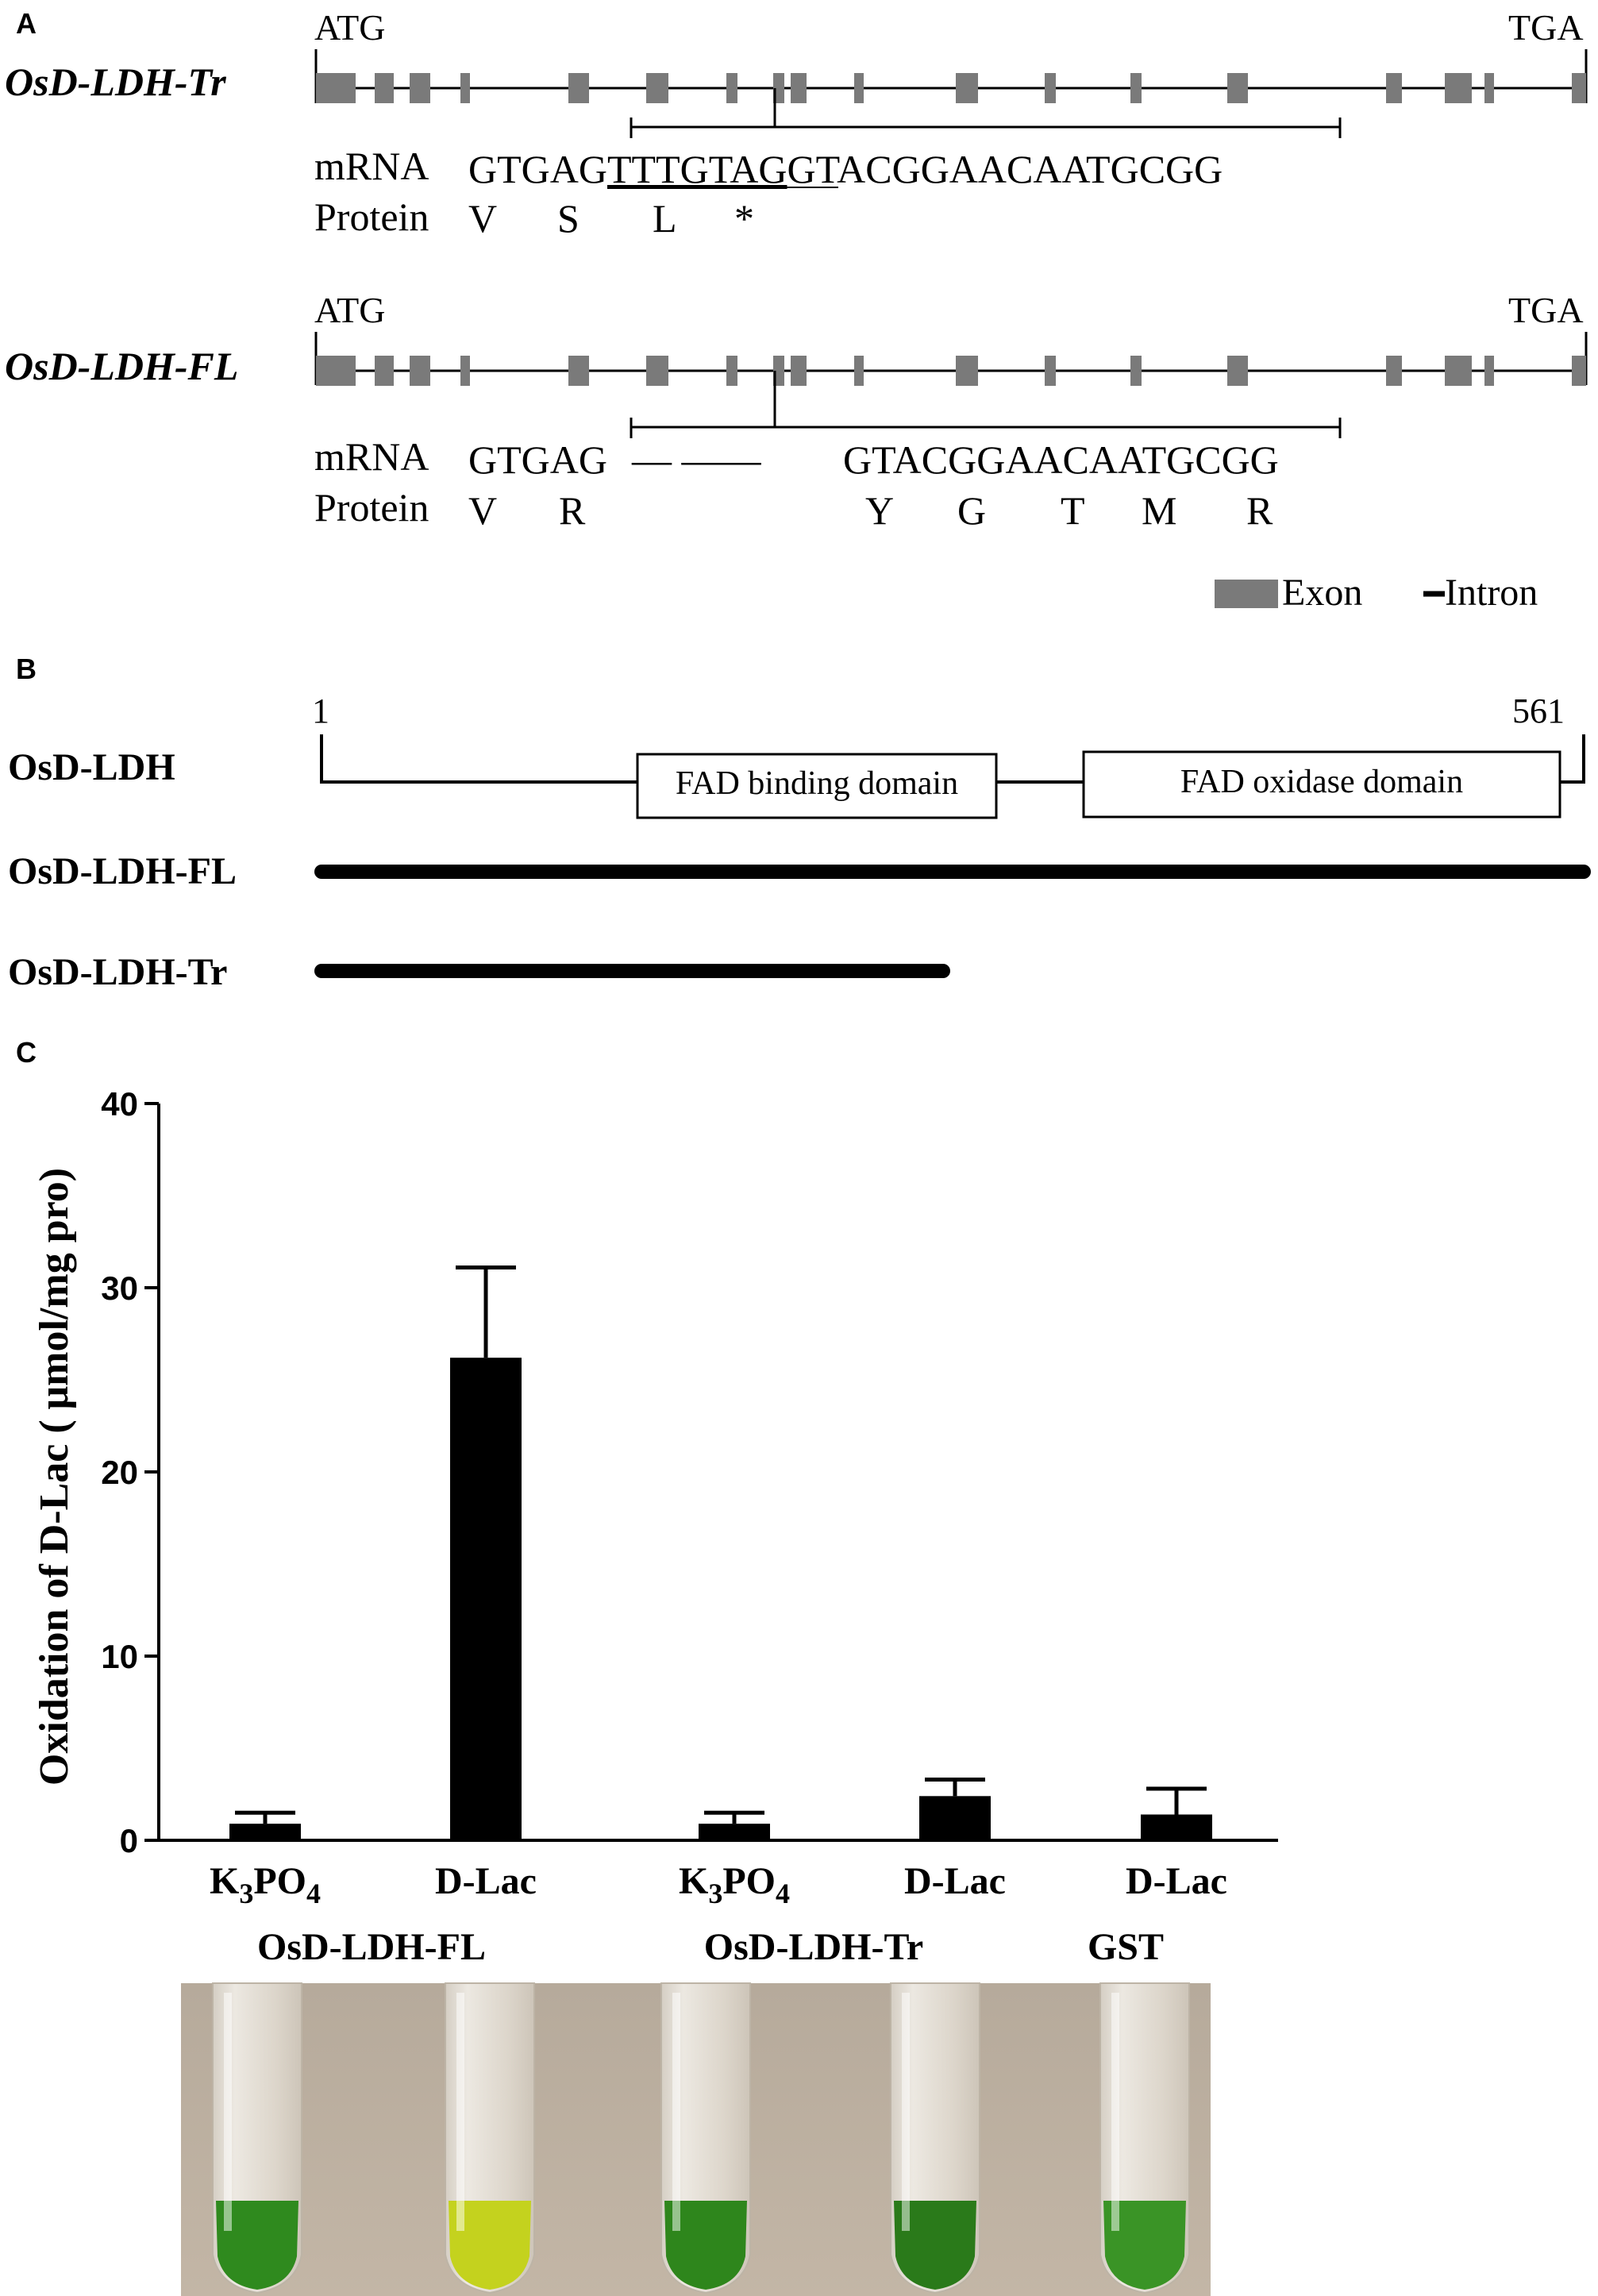 The width and height of the screenshot is (1598, 2296). Describe the element at coordinates (1005, 169) in the screenshot. I see `mrna-suffix: GTACGGAACAATGCGG` at that location.